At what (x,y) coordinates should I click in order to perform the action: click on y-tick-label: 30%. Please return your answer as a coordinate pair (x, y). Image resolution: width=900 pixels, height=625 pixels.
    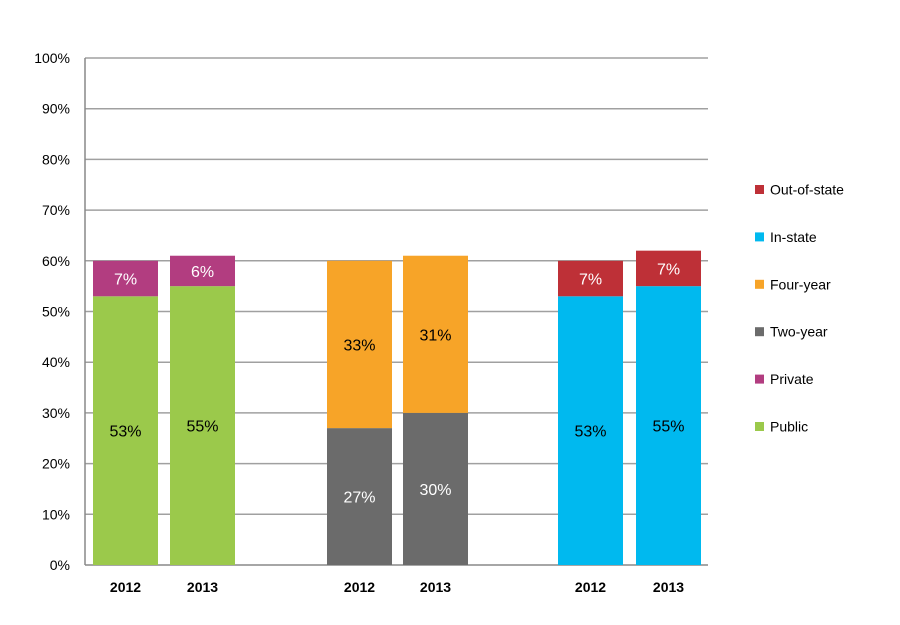
    Looking at the image, I should click on (56, 413).